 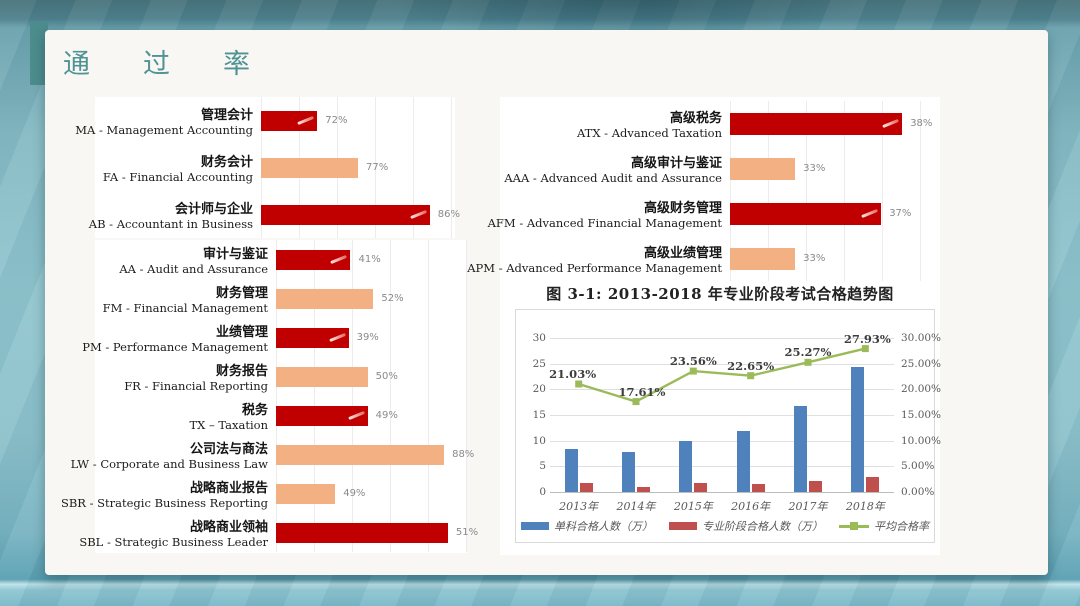 I want to click on pass-rate-row: 战略商业领袖 SBL - Strategic Business Leader 51%, so click(x=278, y=532).